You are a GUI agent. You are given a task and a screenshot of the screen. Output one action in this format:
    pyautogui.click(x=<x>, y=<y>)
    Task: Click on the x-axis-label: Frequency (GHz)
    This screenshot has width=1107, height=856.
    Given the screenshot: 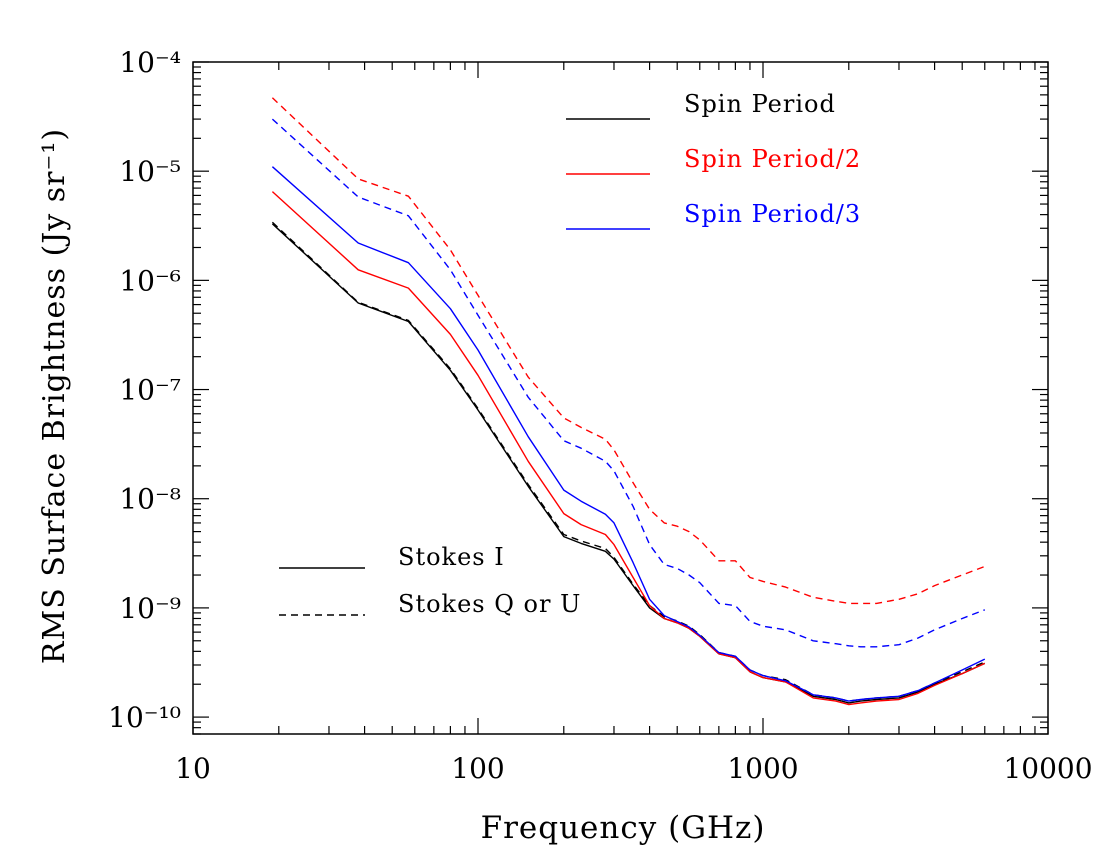 What is the action you would take?
    pyautogui.click(x=623, y=828)
    